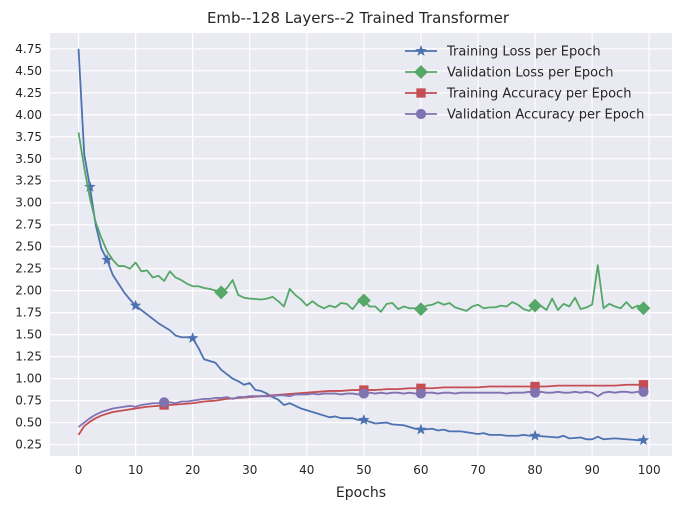 This screenshot has width=680, height=510. Describe the element at coordinates (28, 93) in the screenshot. I see `y-tick-label: 4.25` at that location.